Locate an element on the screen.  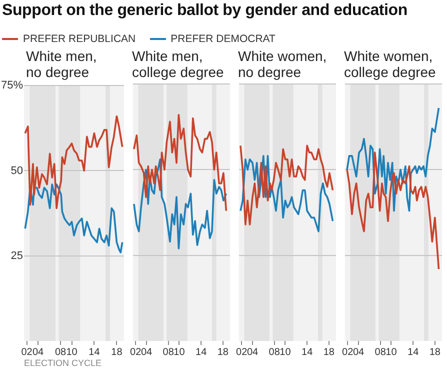
y-tick-label: 75% is located at coordinates (12, 86).